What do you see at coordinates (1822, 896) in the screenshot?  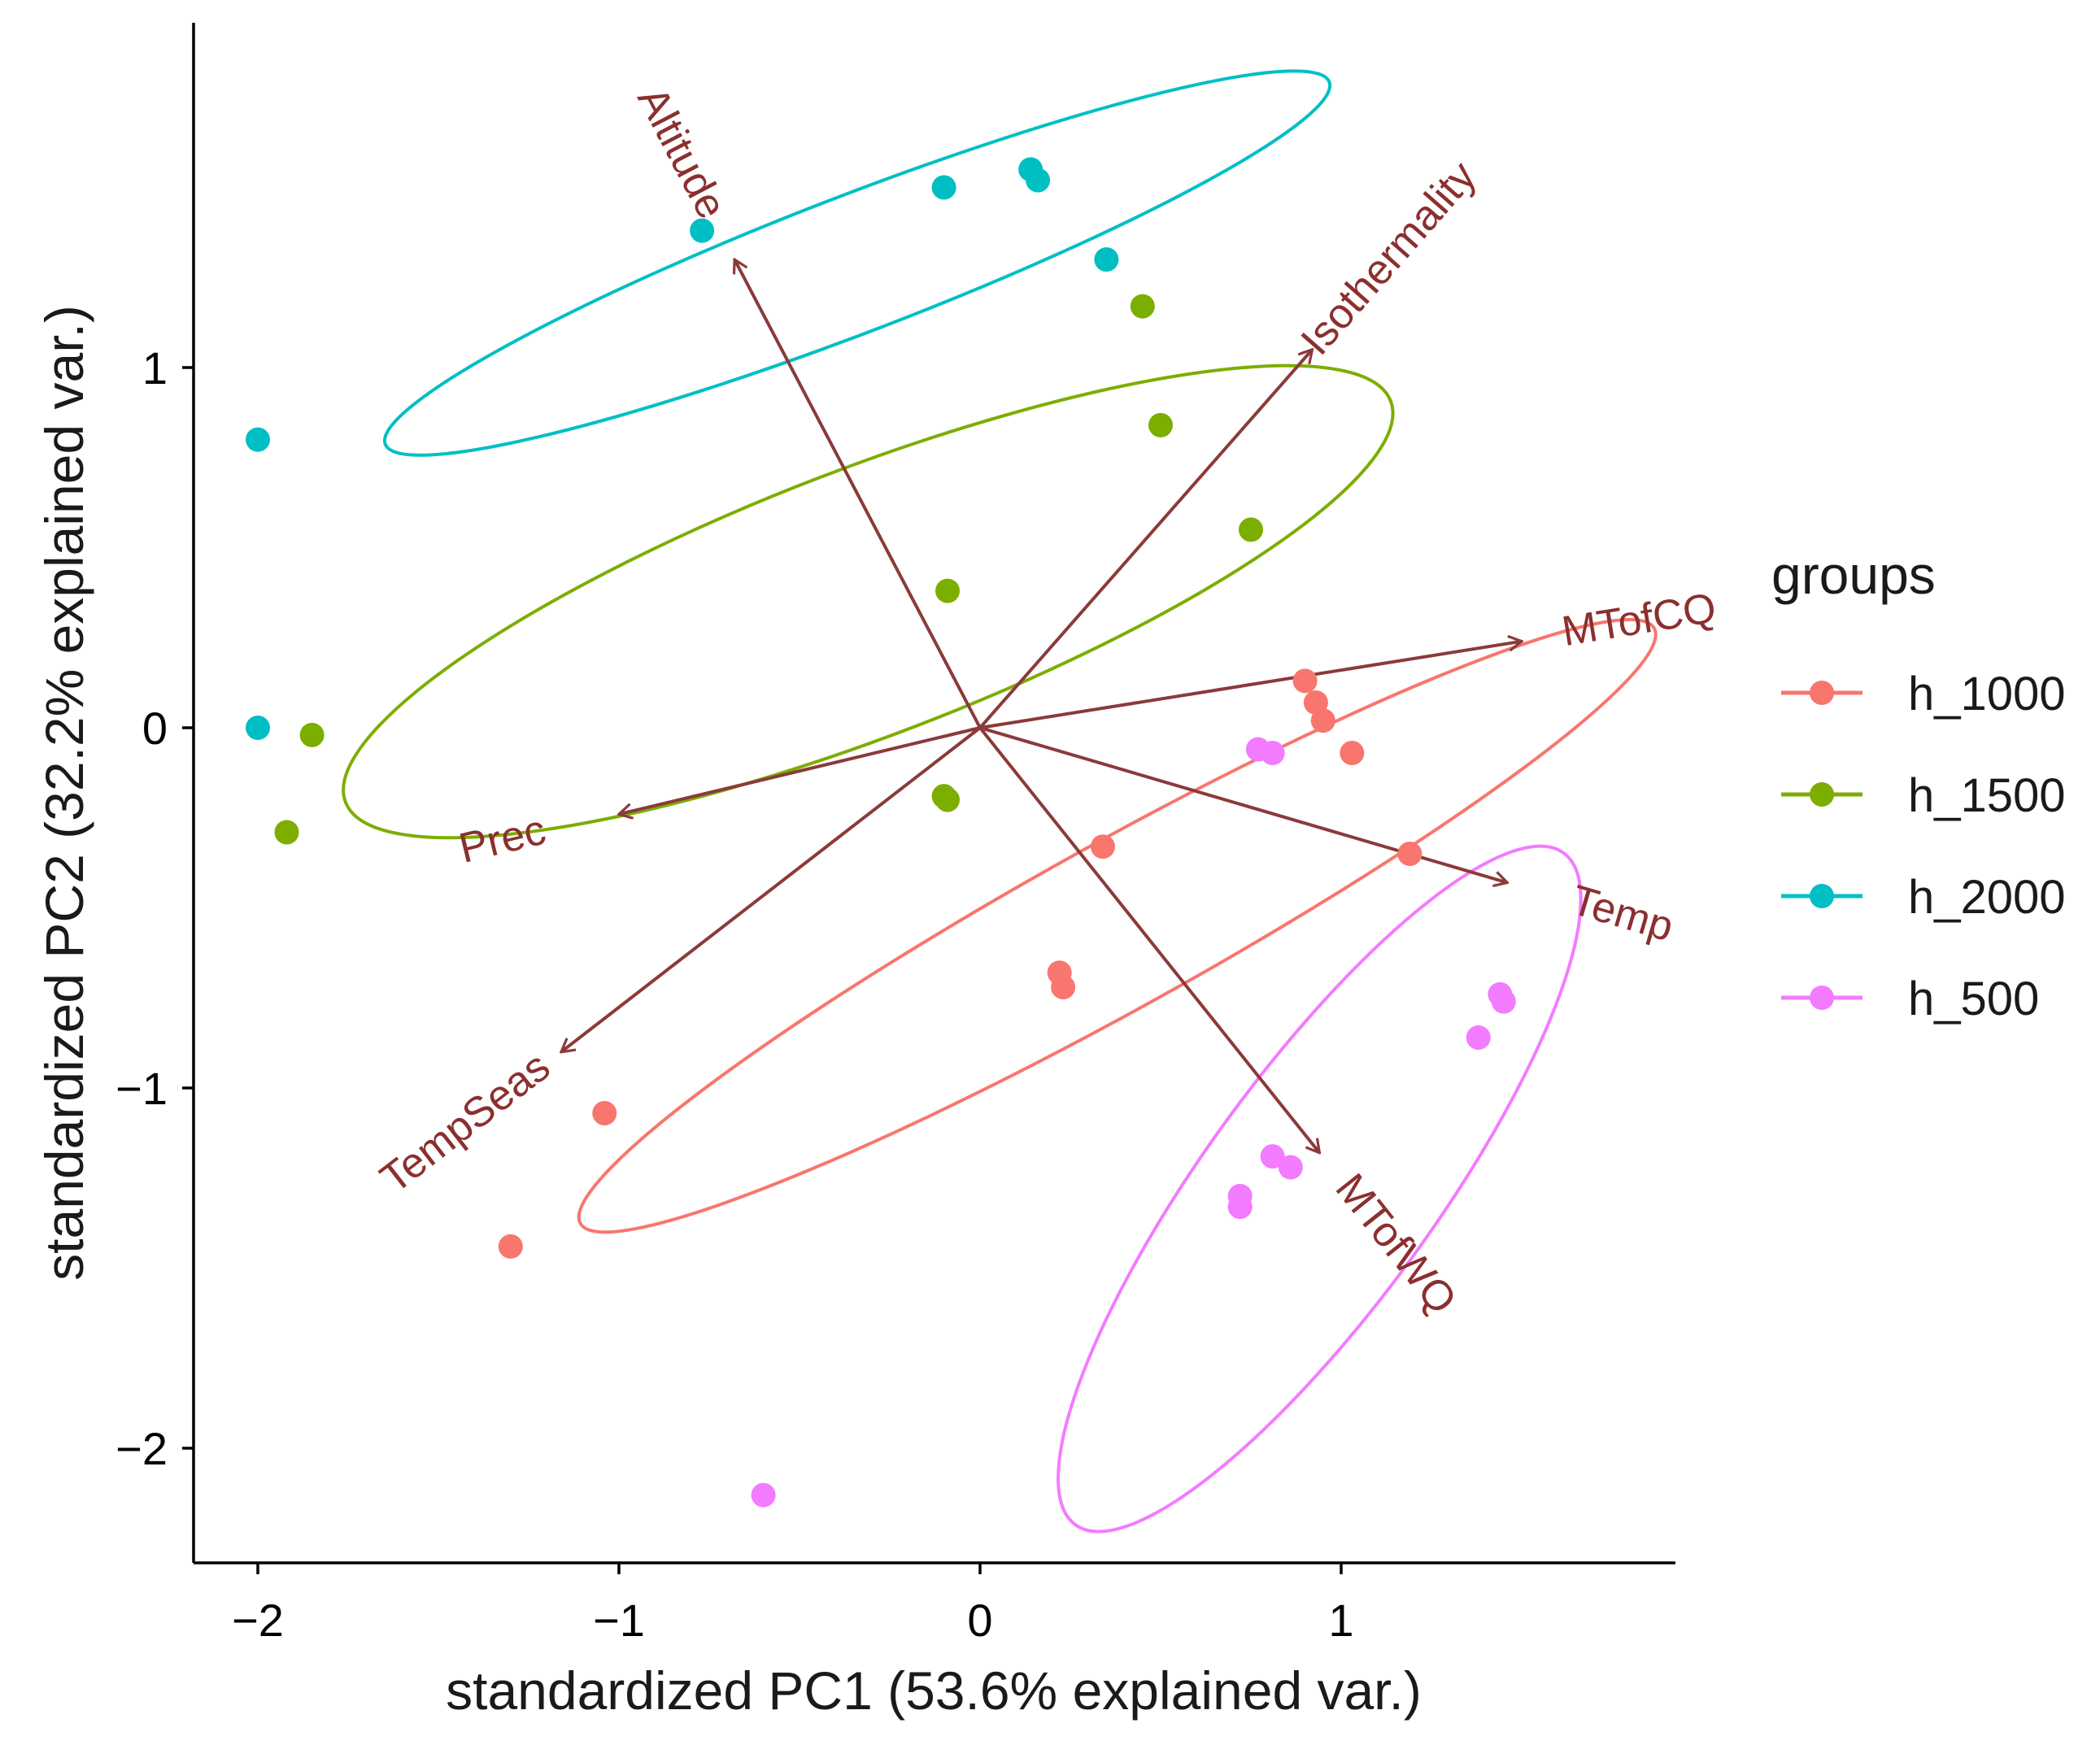 I see `legend-swatch-dot-h_2000` at bounding box center [1822, 896].